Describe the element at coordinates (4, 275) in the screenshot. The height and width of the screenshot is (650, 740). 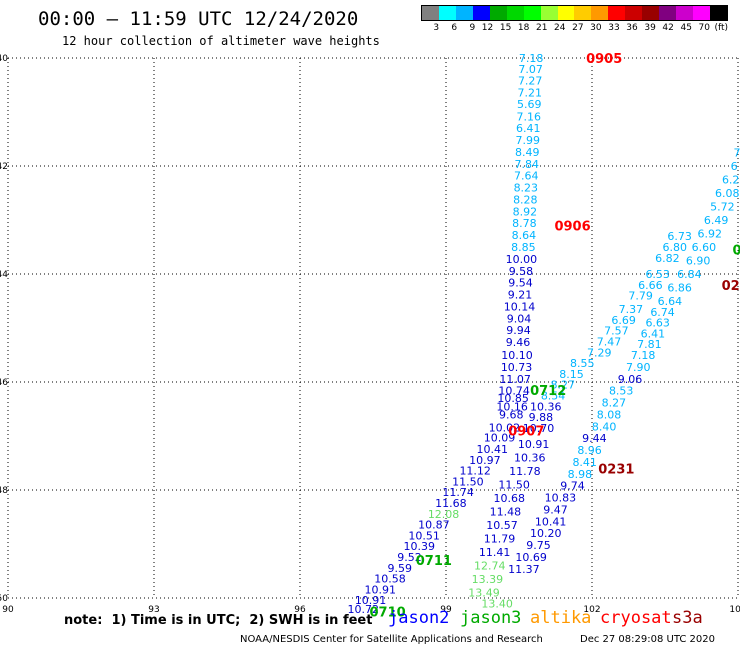
I see `y-tick-label: -44` at that location.